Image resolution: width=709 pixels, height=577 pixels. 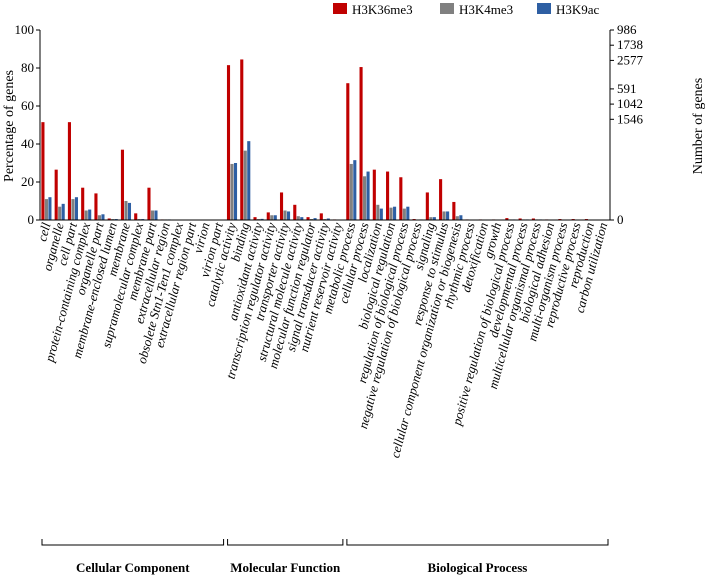 I want to click on legend: H3K36me3 H3K4me3 H3K9ac, so click(x=466, y=9).